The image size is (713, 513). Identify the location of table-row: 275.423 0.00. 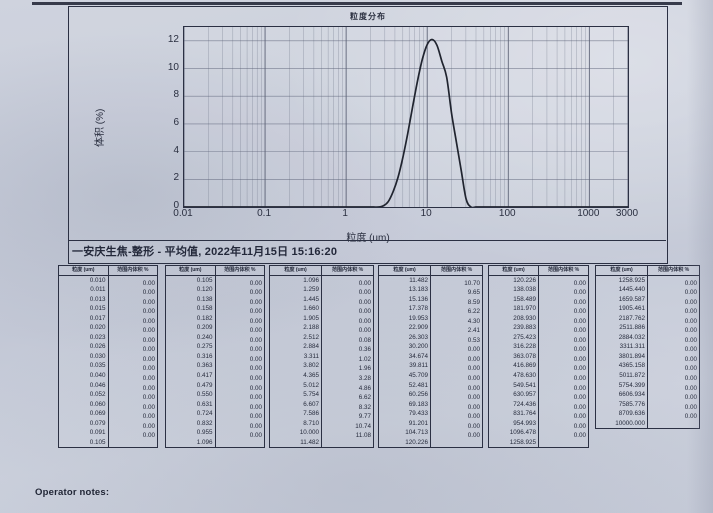
(538, 338).